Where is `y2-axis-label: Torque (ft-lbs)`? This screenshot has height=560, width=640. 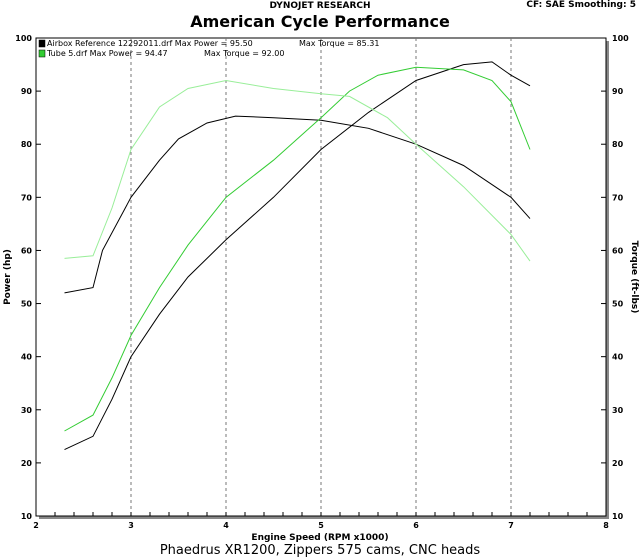 y2-axis-label: Torque (ft-lbs) is located at coordinates (634, 277).